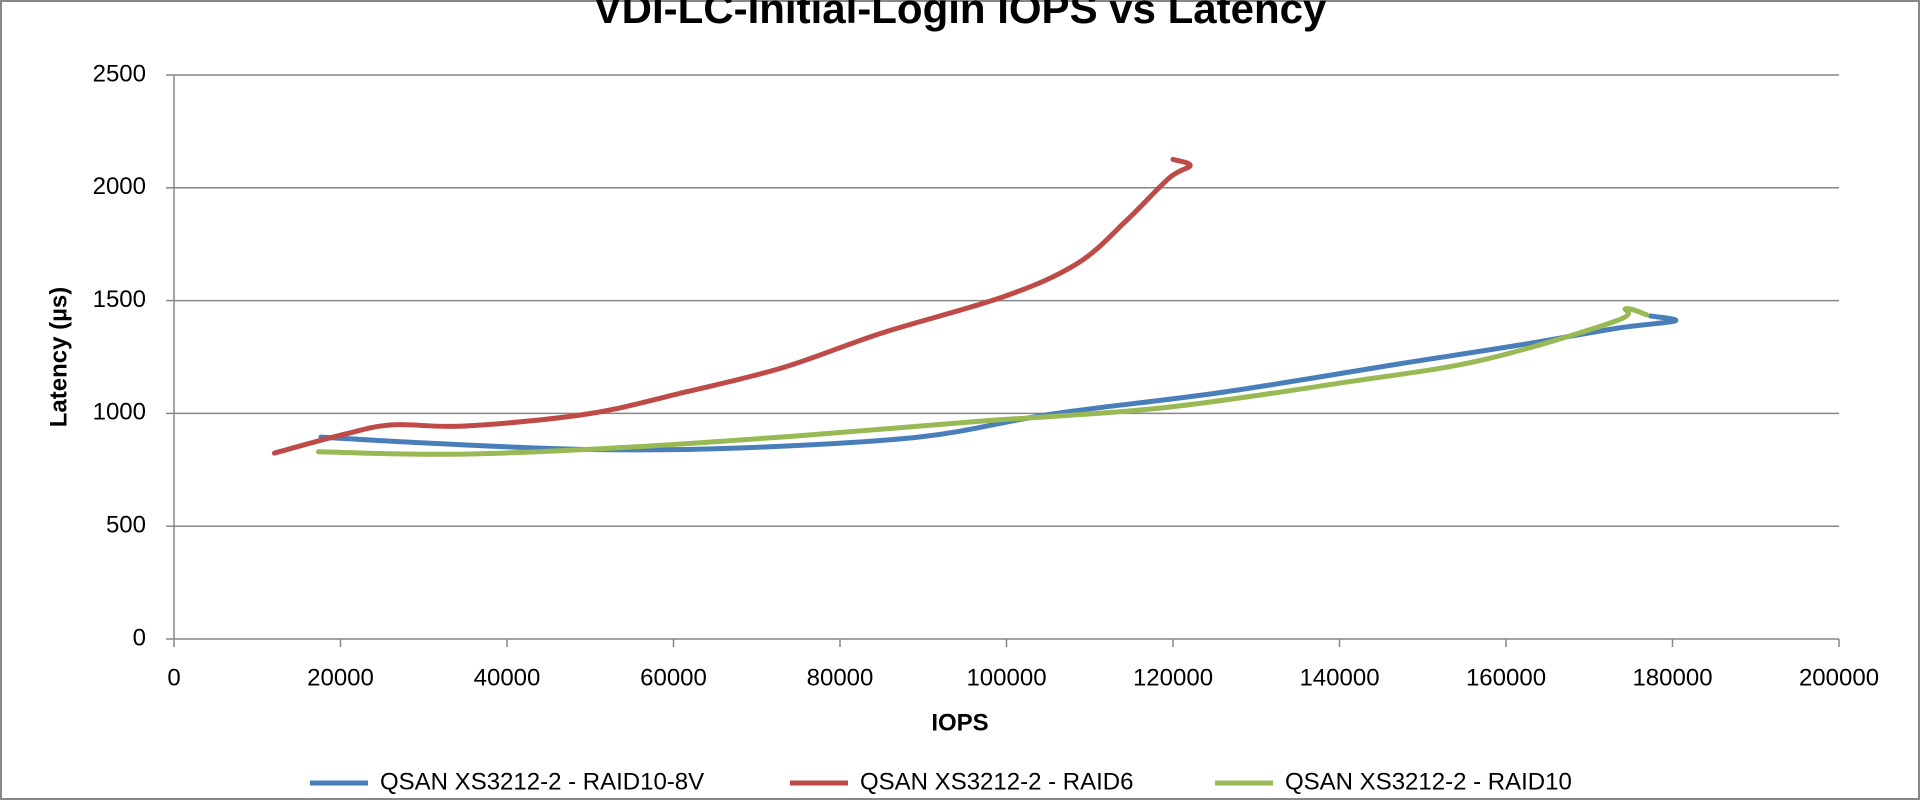 The width and height of the screenshot is (1920, 800). I want to click on legend-label: QSAN XS3212-2 - RAID10-8V, so click(542, 781).